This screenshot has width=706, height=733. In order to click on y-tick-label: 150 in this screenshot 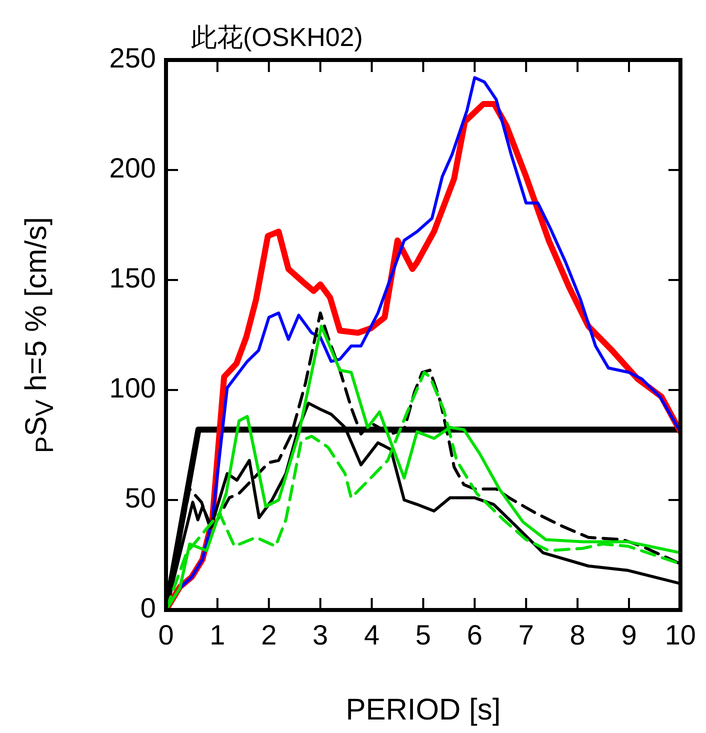, I will do `click(132, 278)`.